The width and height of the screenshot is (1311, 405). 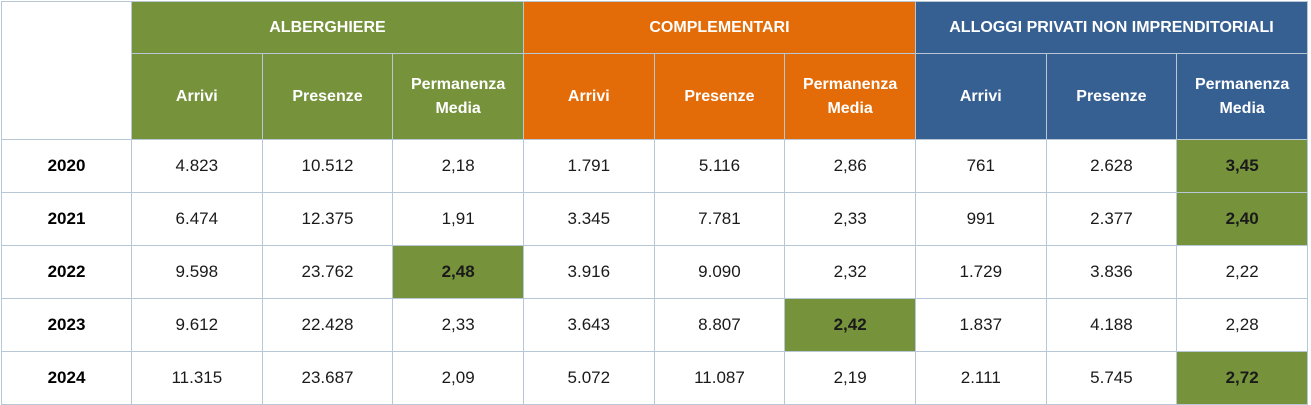 I want to click on table-cell-highlighted: 2,42, so click(x=850, y=325).